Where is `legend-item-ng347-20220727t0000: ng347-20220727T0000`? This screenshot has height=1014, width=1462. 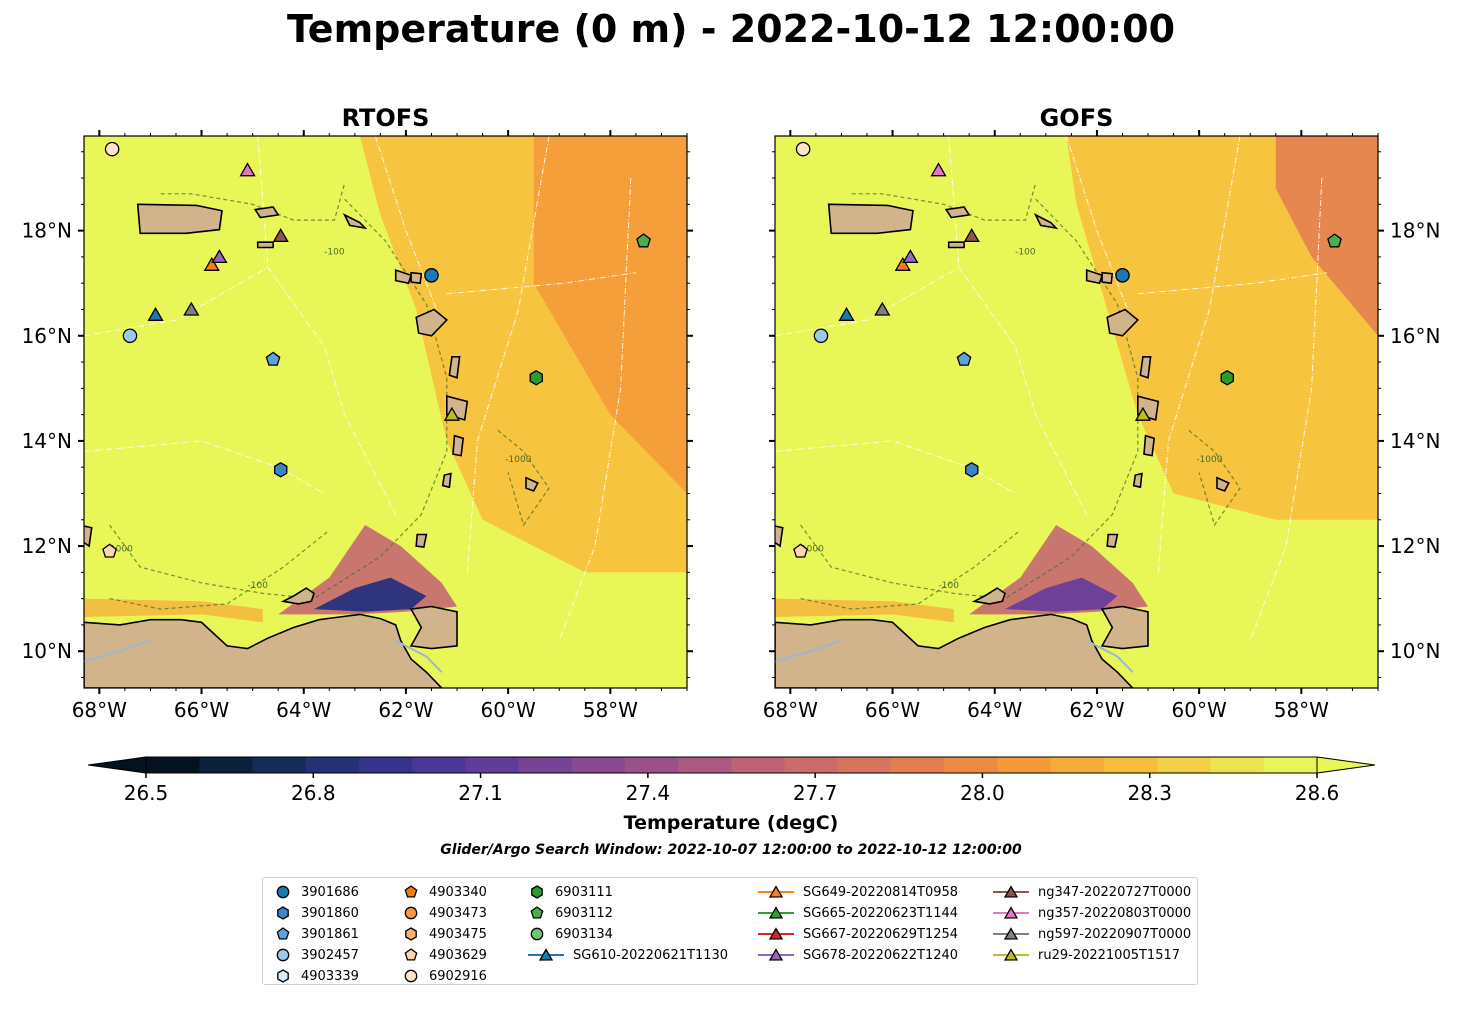
legend-item-ng347-20220727t0000: ng347-20220727T0000 is located at coordinates (1091, 892).